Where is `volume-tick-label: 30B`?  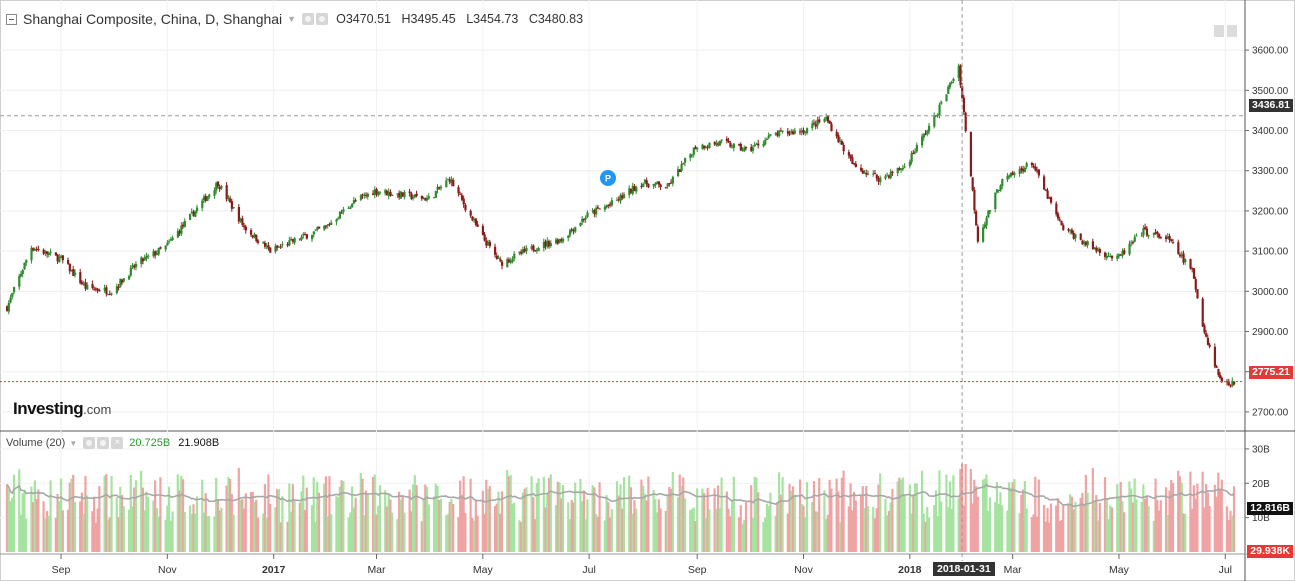 volume-tick-label: 30B is located at coordinates (1261, 449).